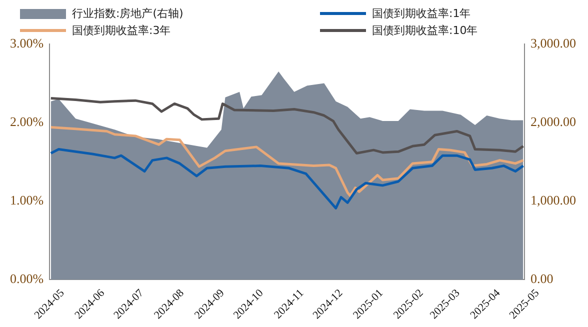 The image size is (588, 327). I want to click on y2-tick-label: 2,000.00, so click(553, 121).